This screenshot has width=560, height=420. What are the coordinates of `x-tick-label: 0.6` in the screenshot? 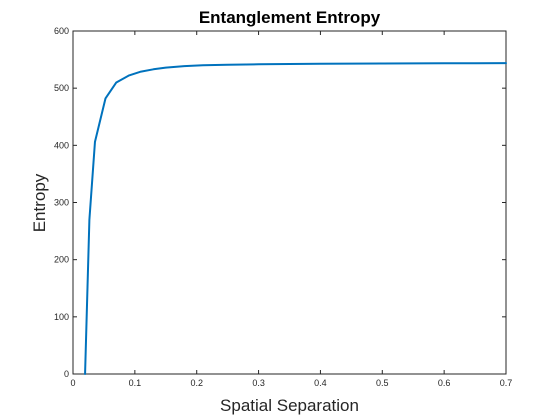 It's located at (444, 383).